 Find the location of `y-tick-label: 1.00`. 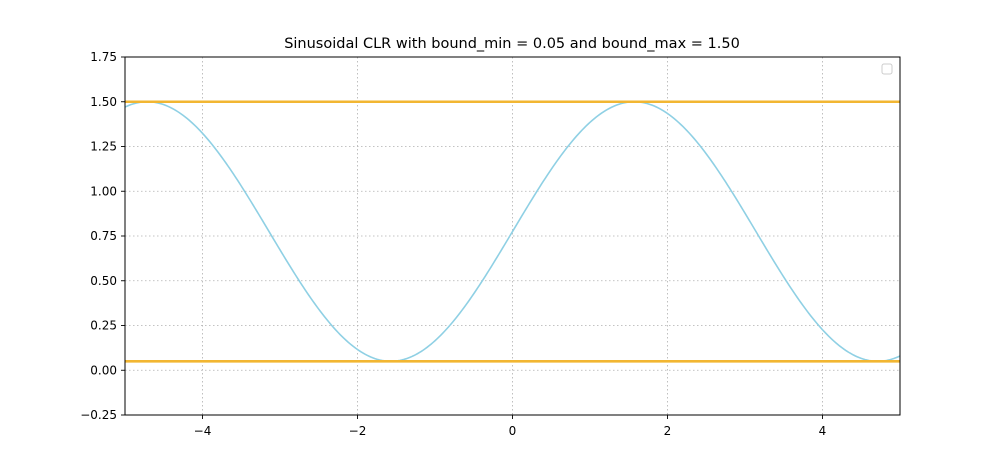

y-tick-label: 1.00 is located at coordinates (103, 191).